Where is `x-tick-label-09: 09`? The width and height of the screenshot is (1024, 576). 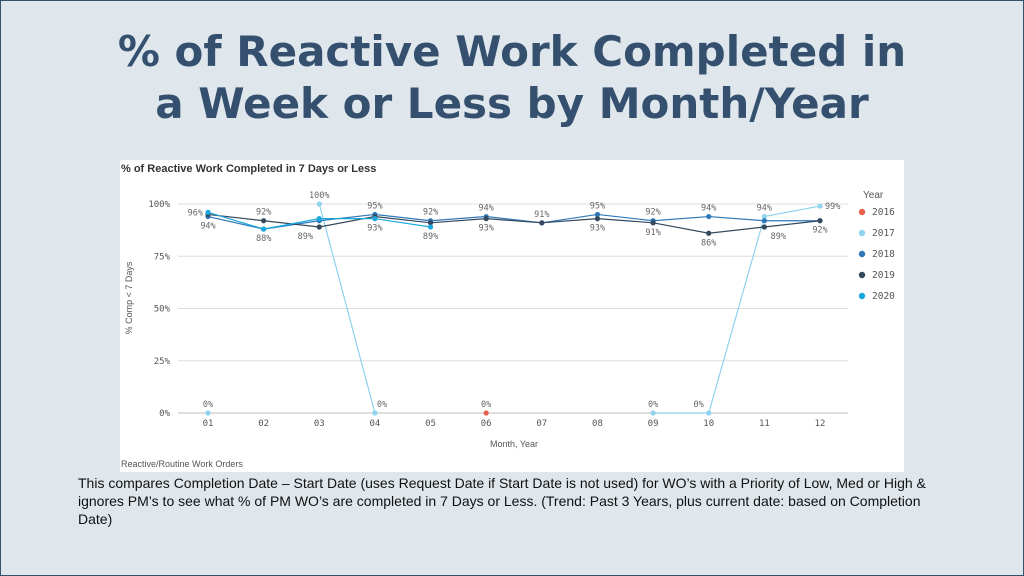 x-tick-label-09: 09 is located at coordinates (653, 424).